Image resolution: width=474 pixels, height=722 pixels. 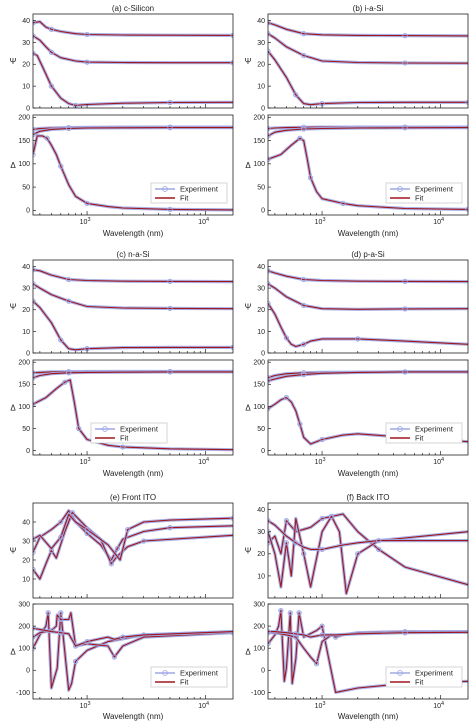 What do you see at coordinates (184, 682) in the screenshot?
I see `legend-fit-label: Fit` at bounding box center [184, 682].